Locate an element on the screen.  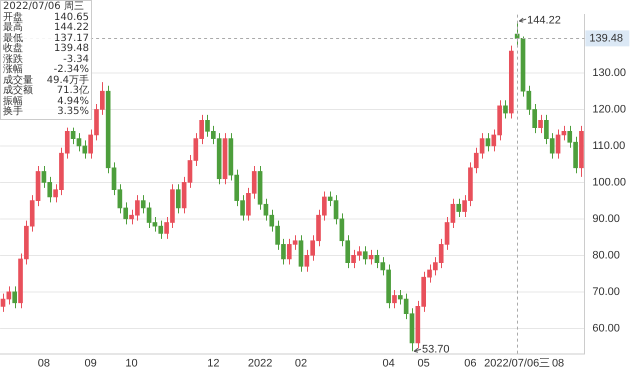
x-tick-label: 06 is located at coordinates (470, 363).